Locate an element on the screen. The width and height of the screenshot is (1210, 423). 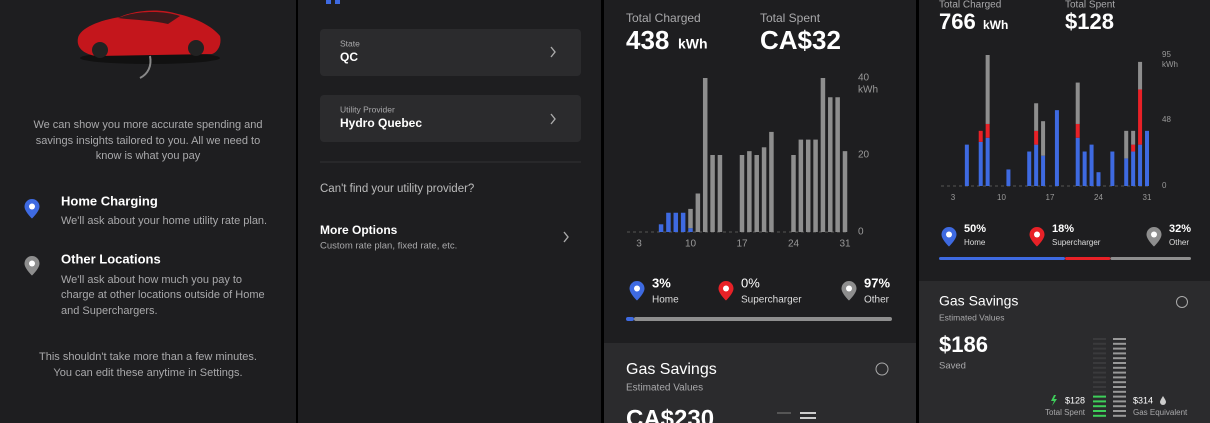
stat-value: 438 is located at coordinates (647, 40).